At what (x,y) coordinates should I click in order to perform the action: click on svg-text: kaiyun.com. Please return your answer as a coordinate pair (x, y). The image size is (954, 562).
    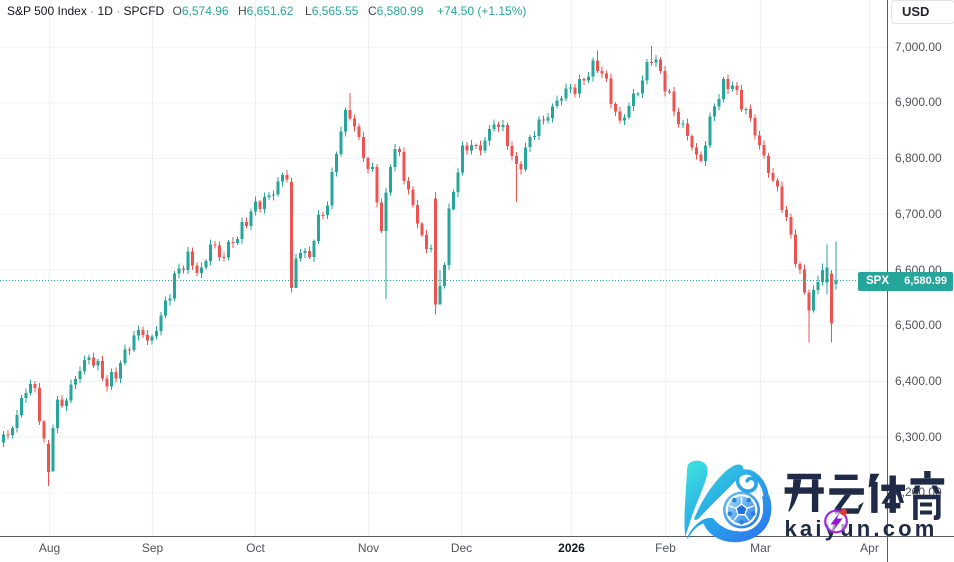
    Looking at the image, I should click on (861, 528).